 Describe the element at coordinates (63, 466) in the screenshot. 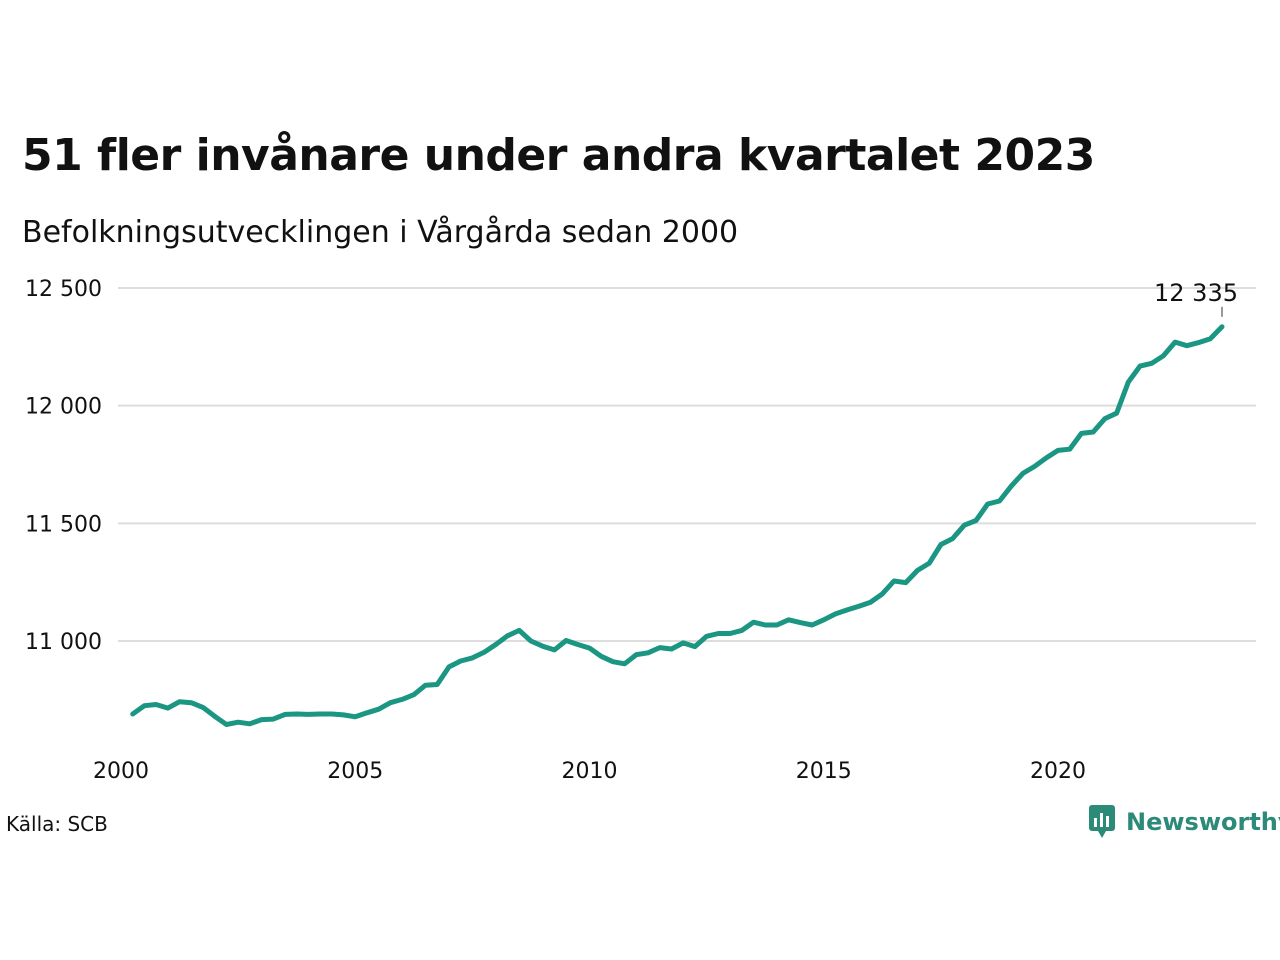

I see `y-axis-labels: 11 000 11 500 12 000 12 500` at that location.